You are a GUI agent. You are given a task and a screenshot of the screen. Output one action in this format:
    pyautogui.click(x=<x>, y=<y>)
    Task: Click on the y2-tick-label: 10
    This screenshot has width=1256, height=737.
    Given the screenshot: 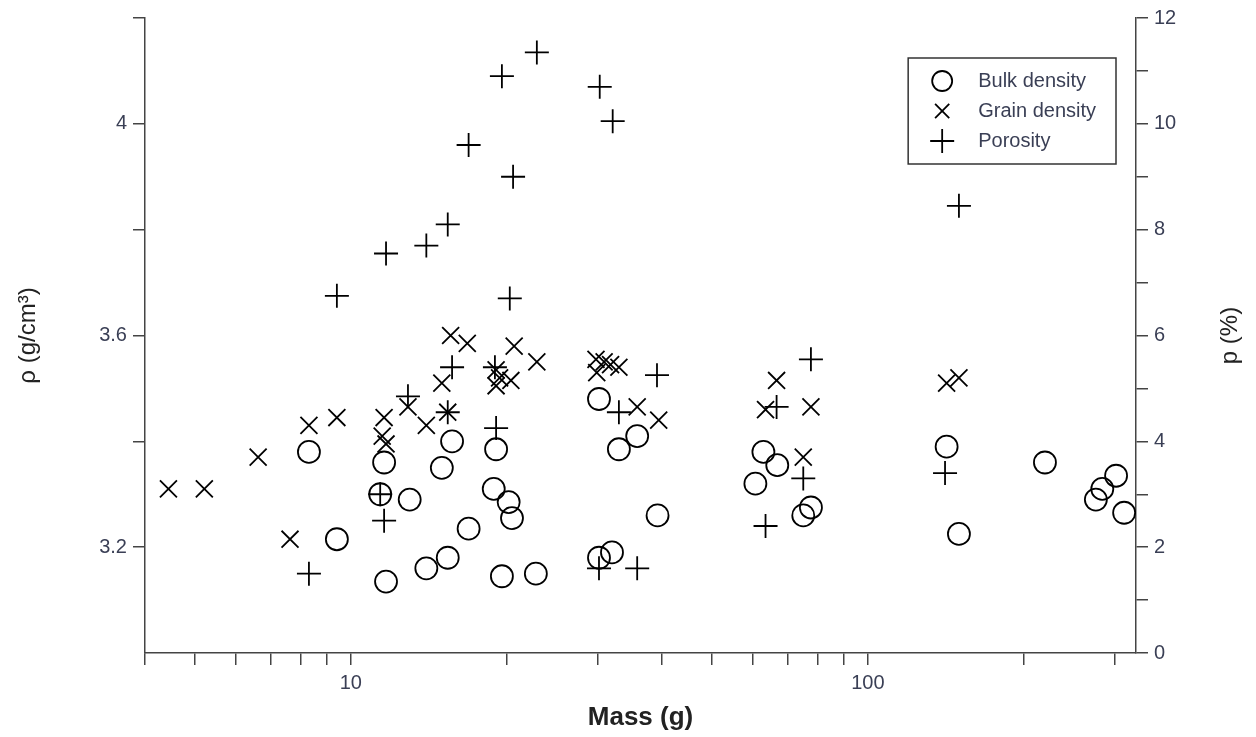 What is the action you would take?
    pyautogui.click(x=1165, y=122)
    